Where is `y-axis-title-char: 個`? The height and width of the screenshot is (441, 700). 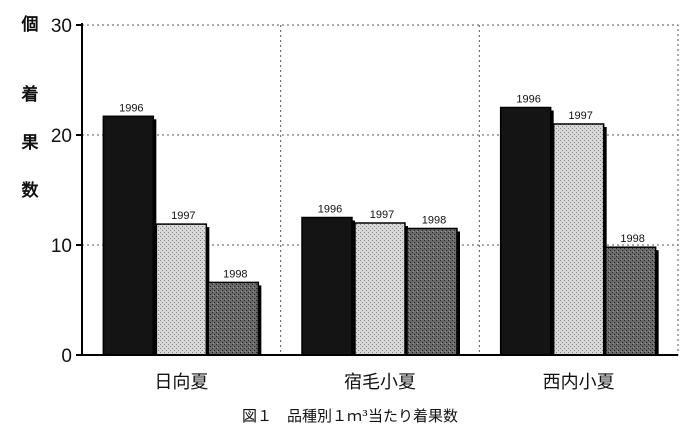 y-axis-title-char: 個 is located at coordinates (30, 25).